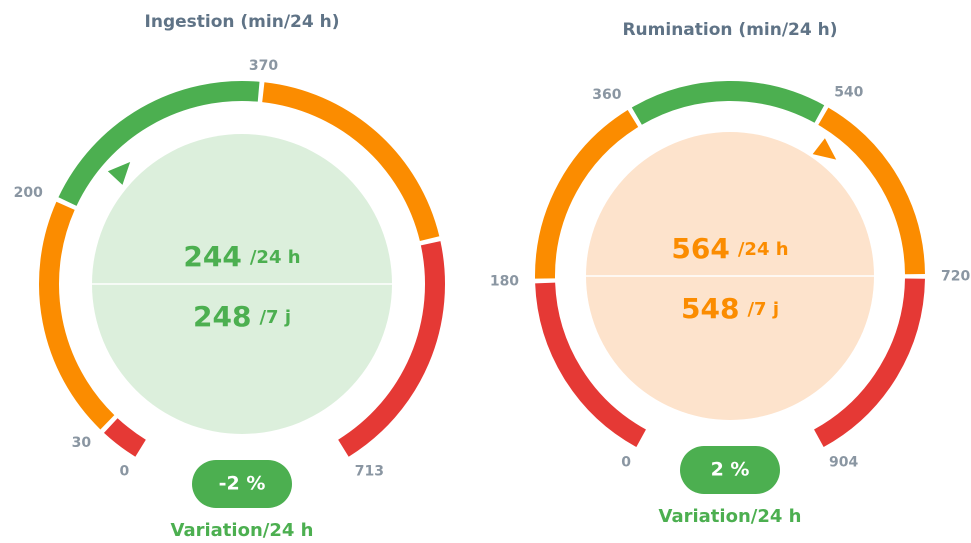  I want to click on tick-label: 360, so click(606, 95).